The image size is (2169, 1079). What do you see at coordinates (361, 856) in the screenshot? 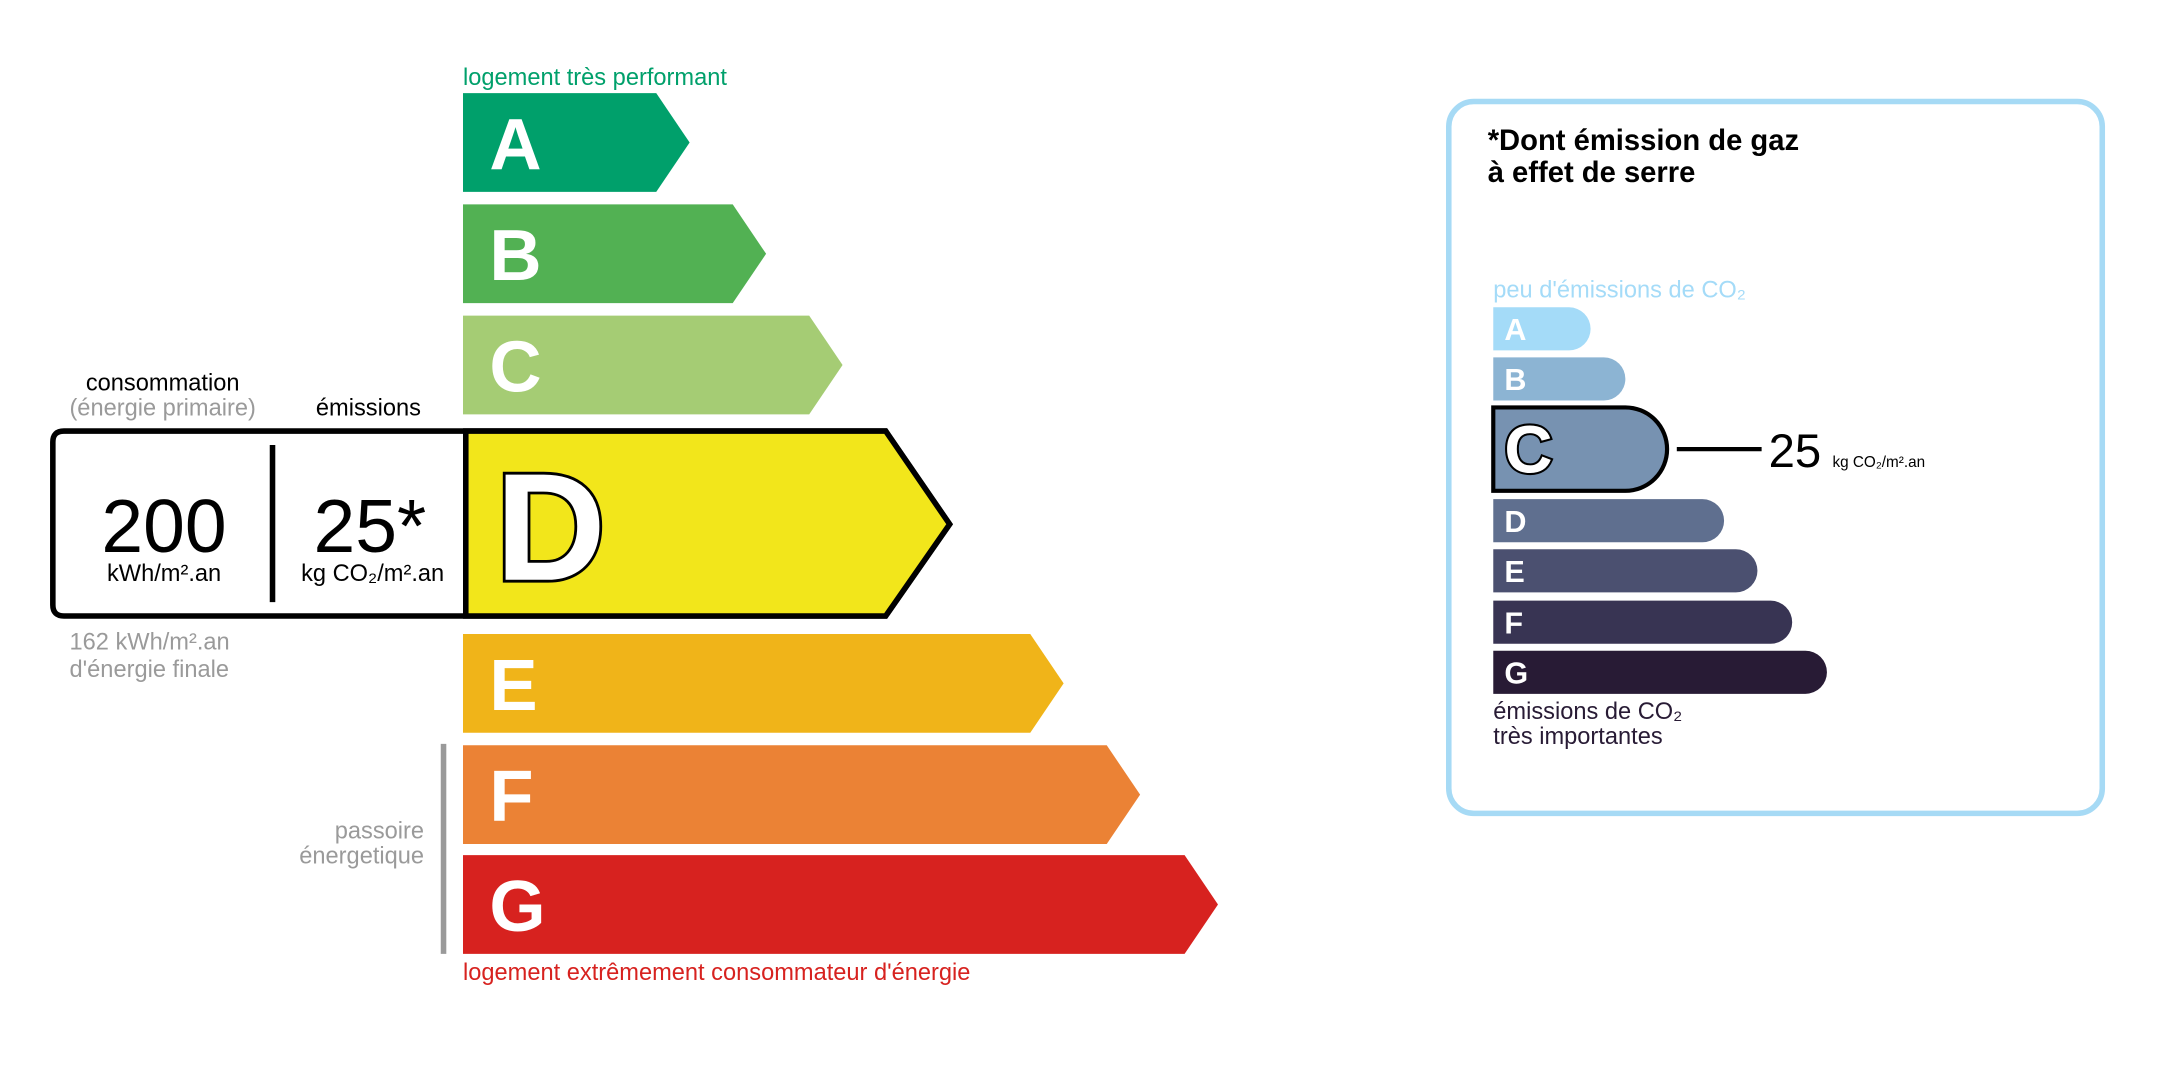
I see `passoire-label-line2: énergetique` at bounding box center [361, 856].